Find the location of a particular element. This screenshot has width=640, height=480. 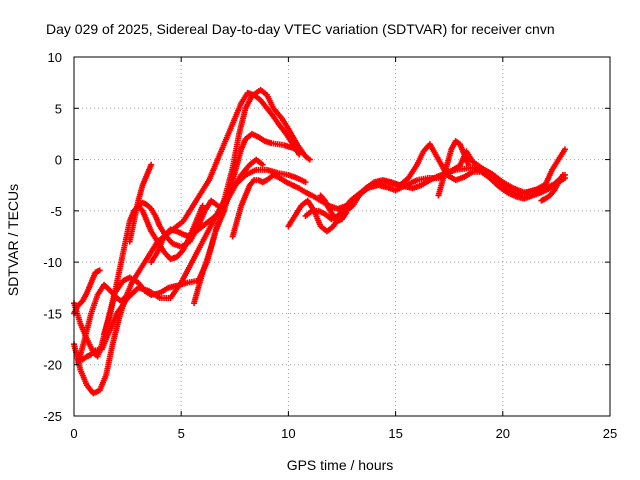

y-tick-label: -25 is located at coordinates (52, 416).